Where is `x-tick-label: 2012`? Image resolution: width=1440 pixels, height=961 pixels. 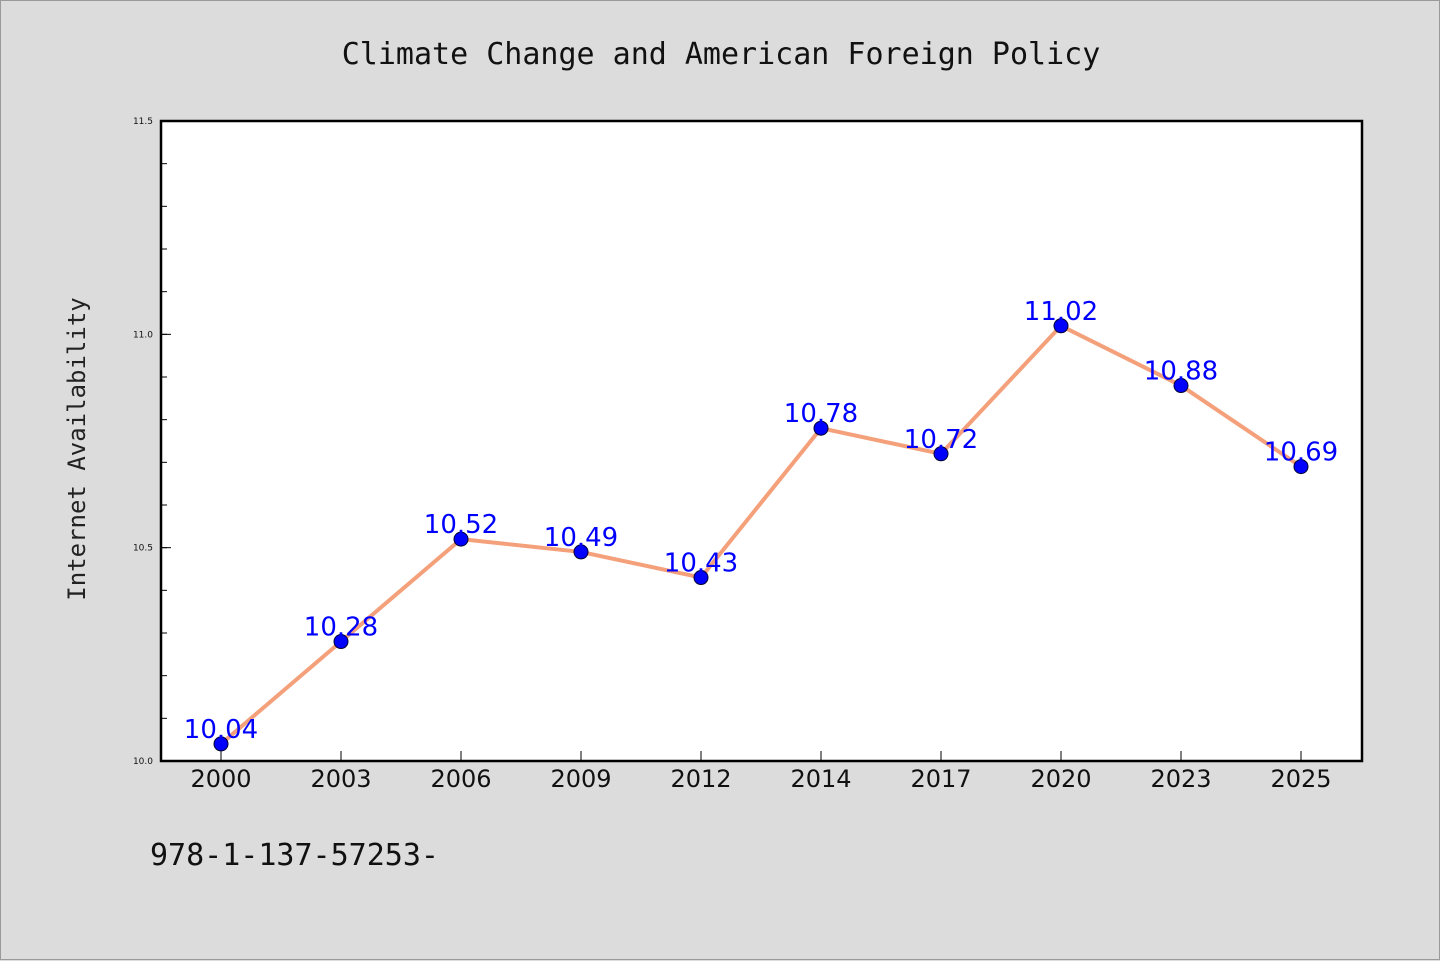
x-tick-label: 2012 is located at coordinates (700, 779).